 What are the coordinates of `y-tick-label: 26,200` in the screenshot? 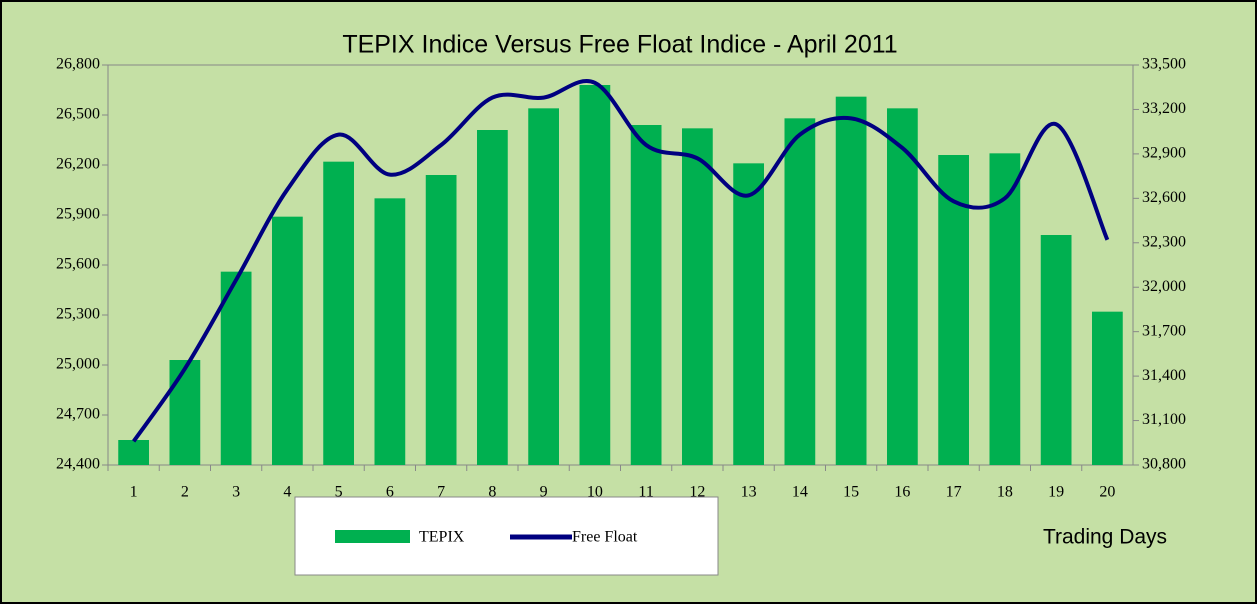 It's located at (78, 164).